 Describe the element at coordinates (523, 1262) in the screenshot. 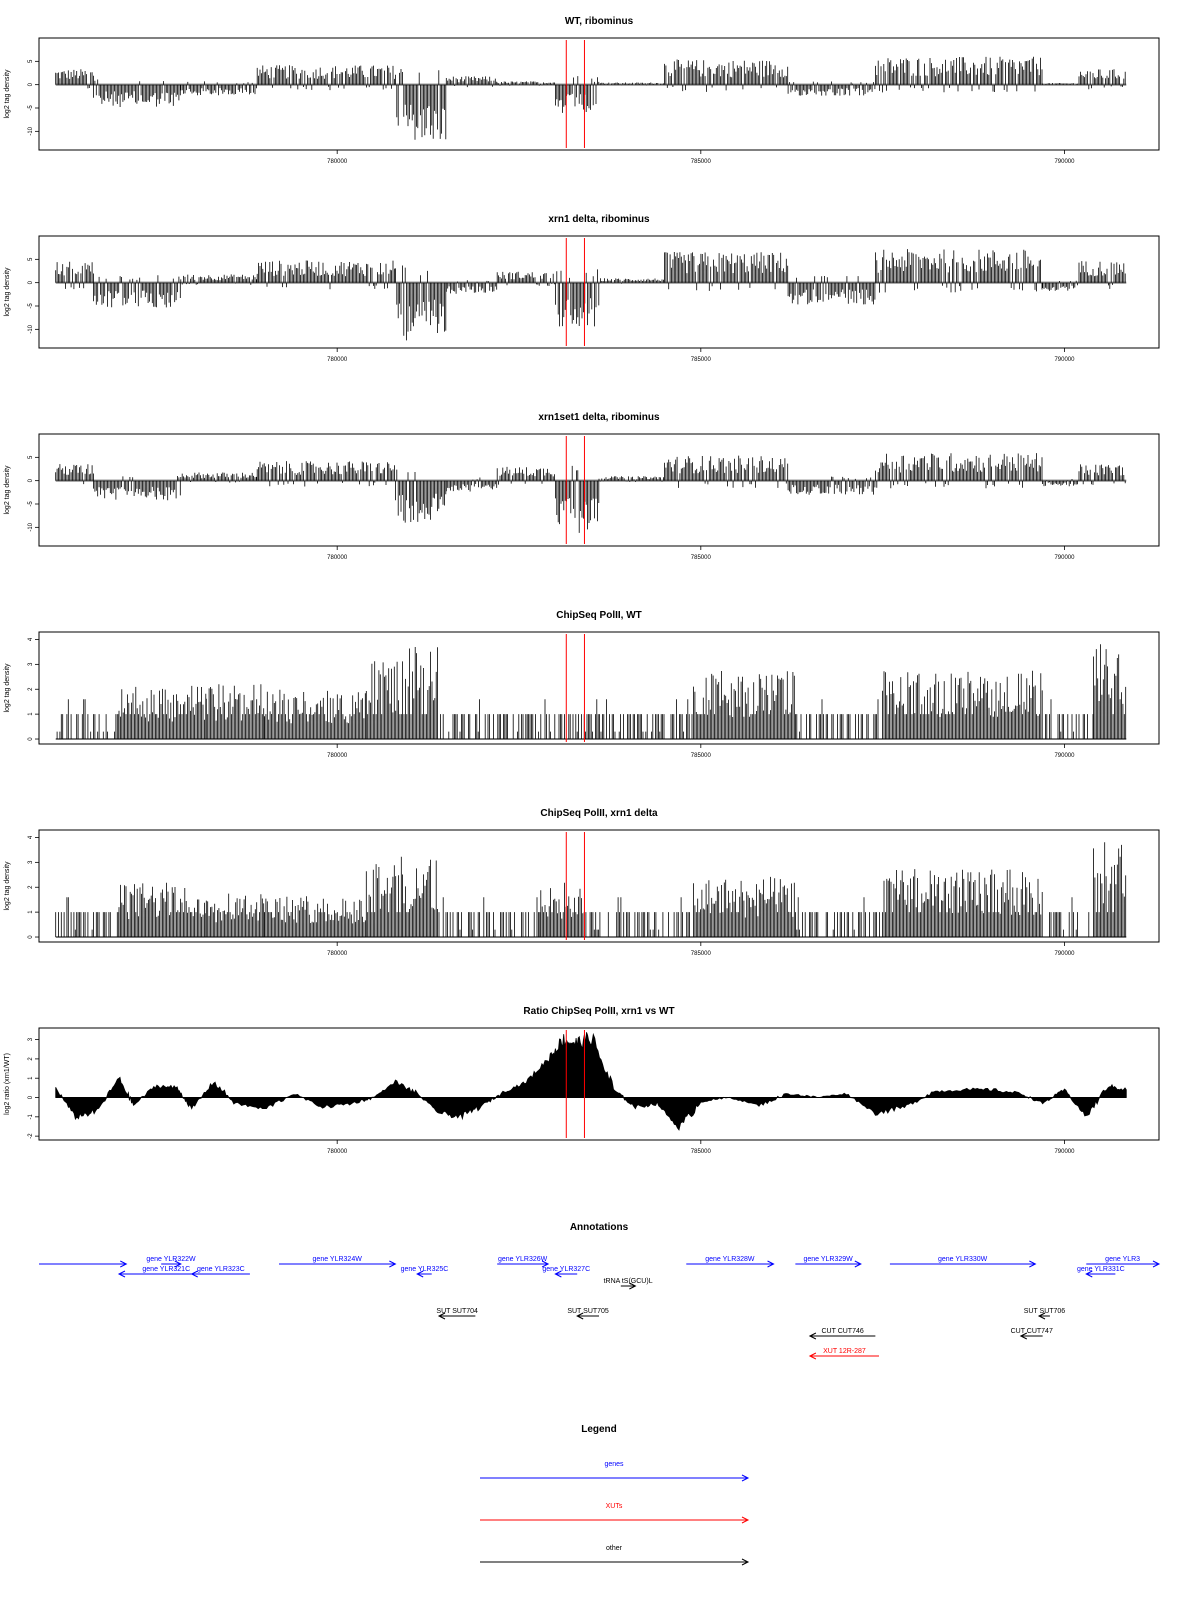

I see `annotation-feature: gene YLR326W` at that location.